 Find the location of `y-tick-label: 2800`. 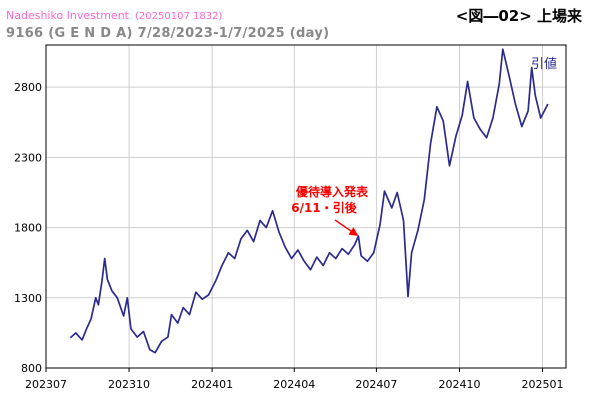

y-tick-label: 2800 is located at coordinates (28, 87).